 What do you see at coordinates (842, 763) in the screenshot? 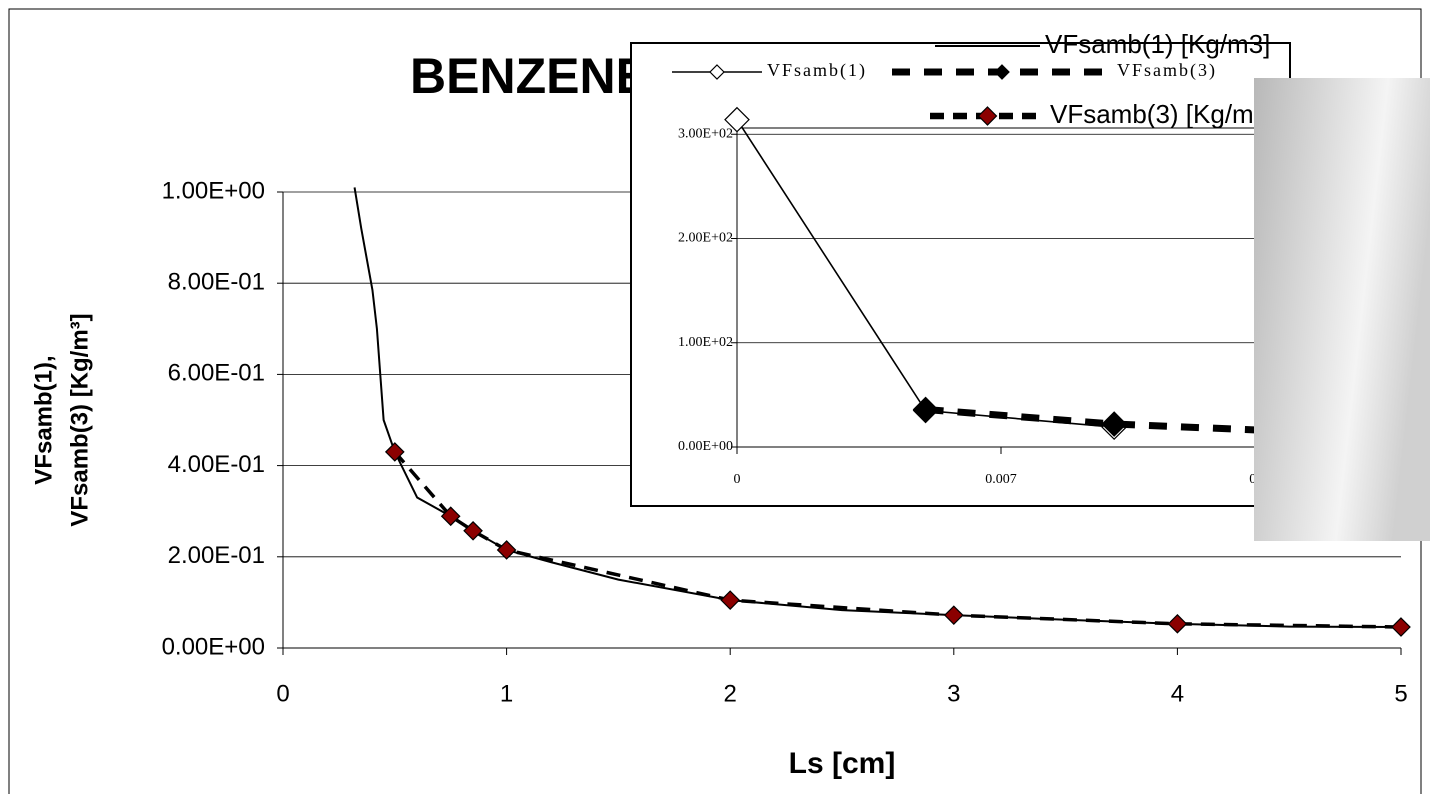
I see `x-axis-title: Ls [cm]` at bounding box center [842, 763].